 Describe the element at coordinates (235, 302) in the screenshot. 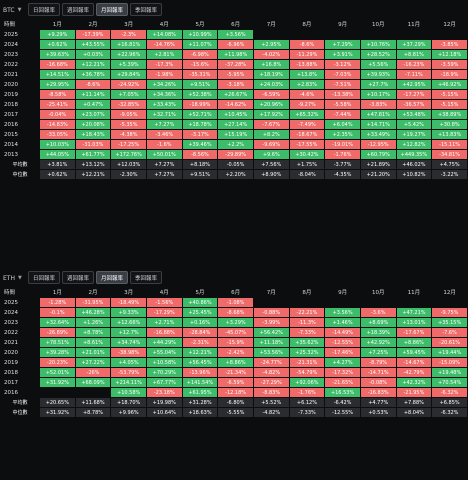

I see `return-cell: -1.08%` at that location.